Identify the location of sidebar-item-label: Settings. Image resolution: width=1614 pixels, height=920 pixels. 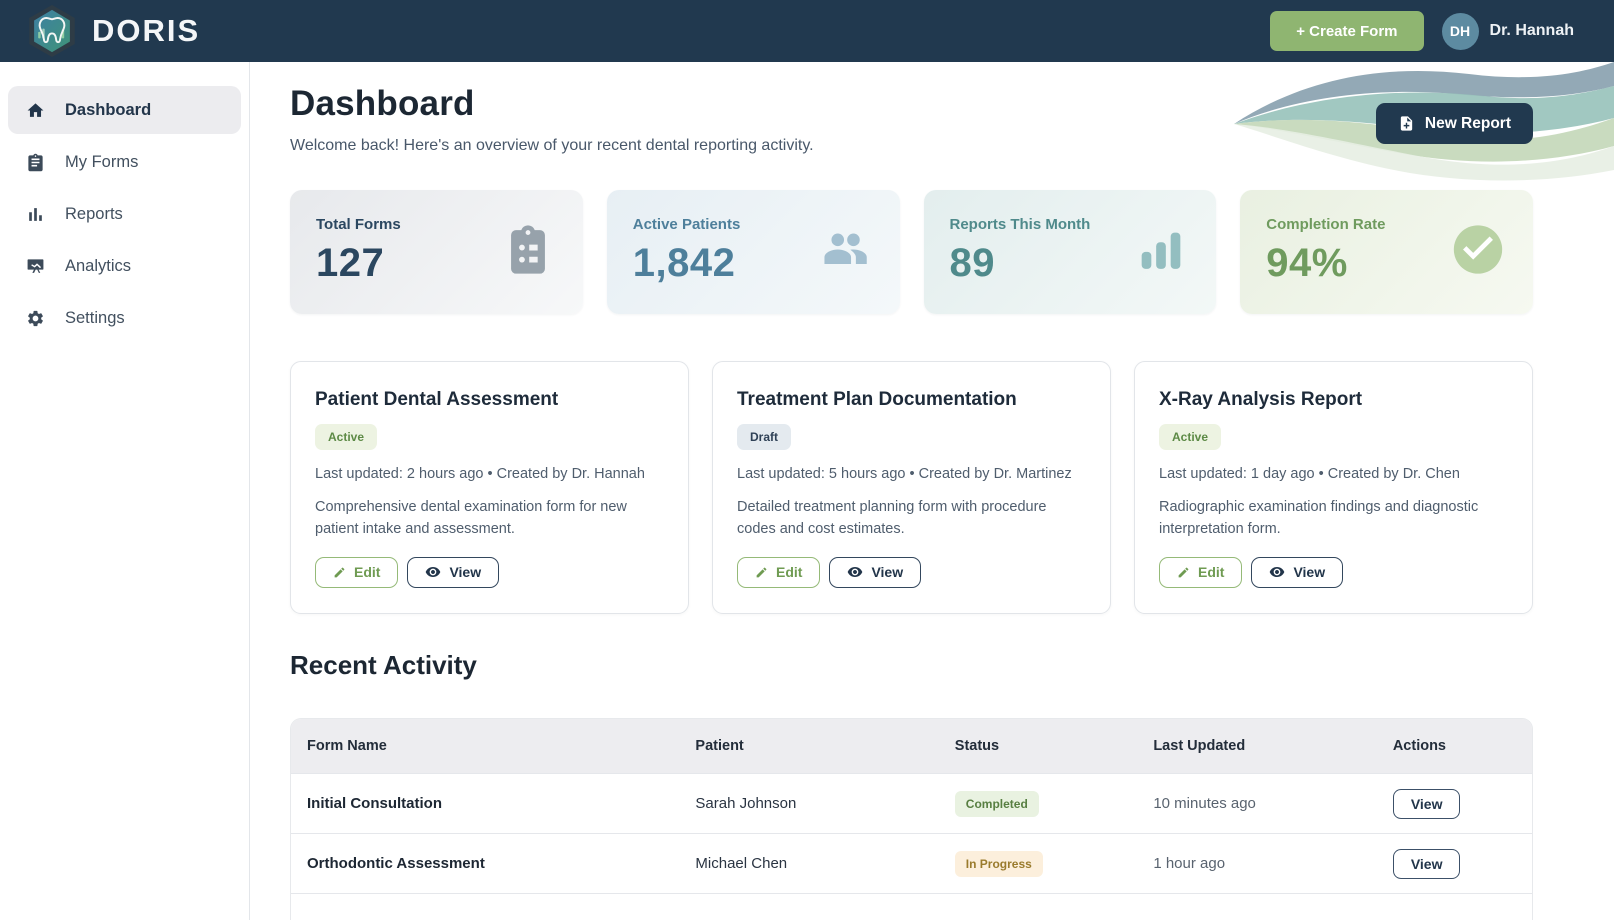
(95, 317).